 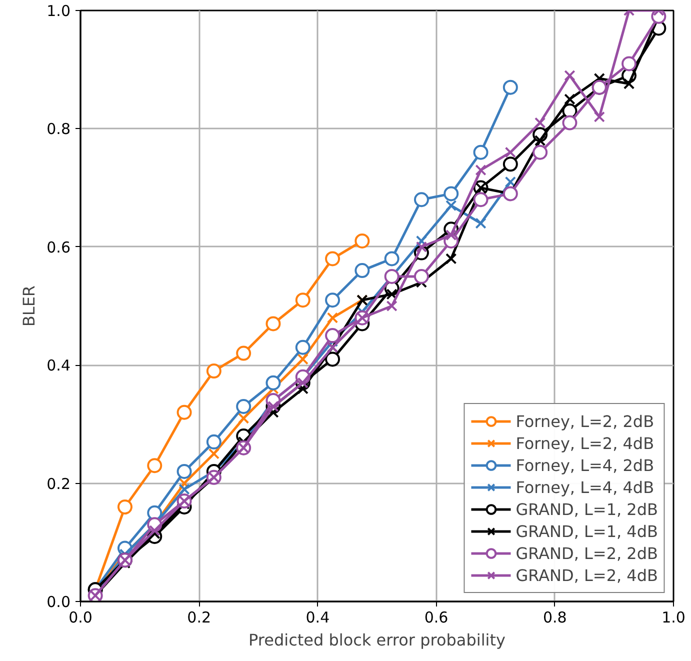 I want to click on y-axis-title: BLER, so click(x=29, y=306).